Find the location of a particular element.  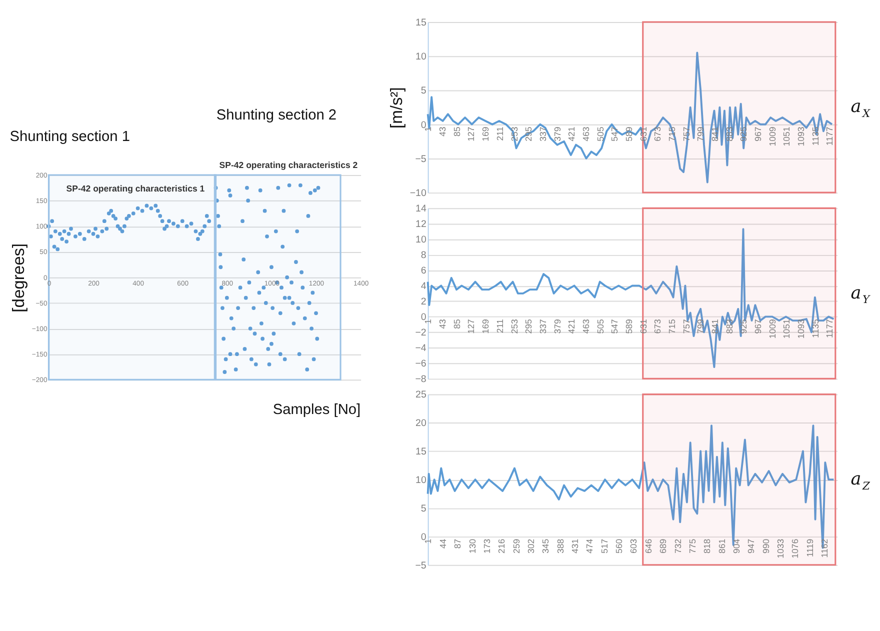

y-tick-label: −5 is located at coordinates (420, 159).